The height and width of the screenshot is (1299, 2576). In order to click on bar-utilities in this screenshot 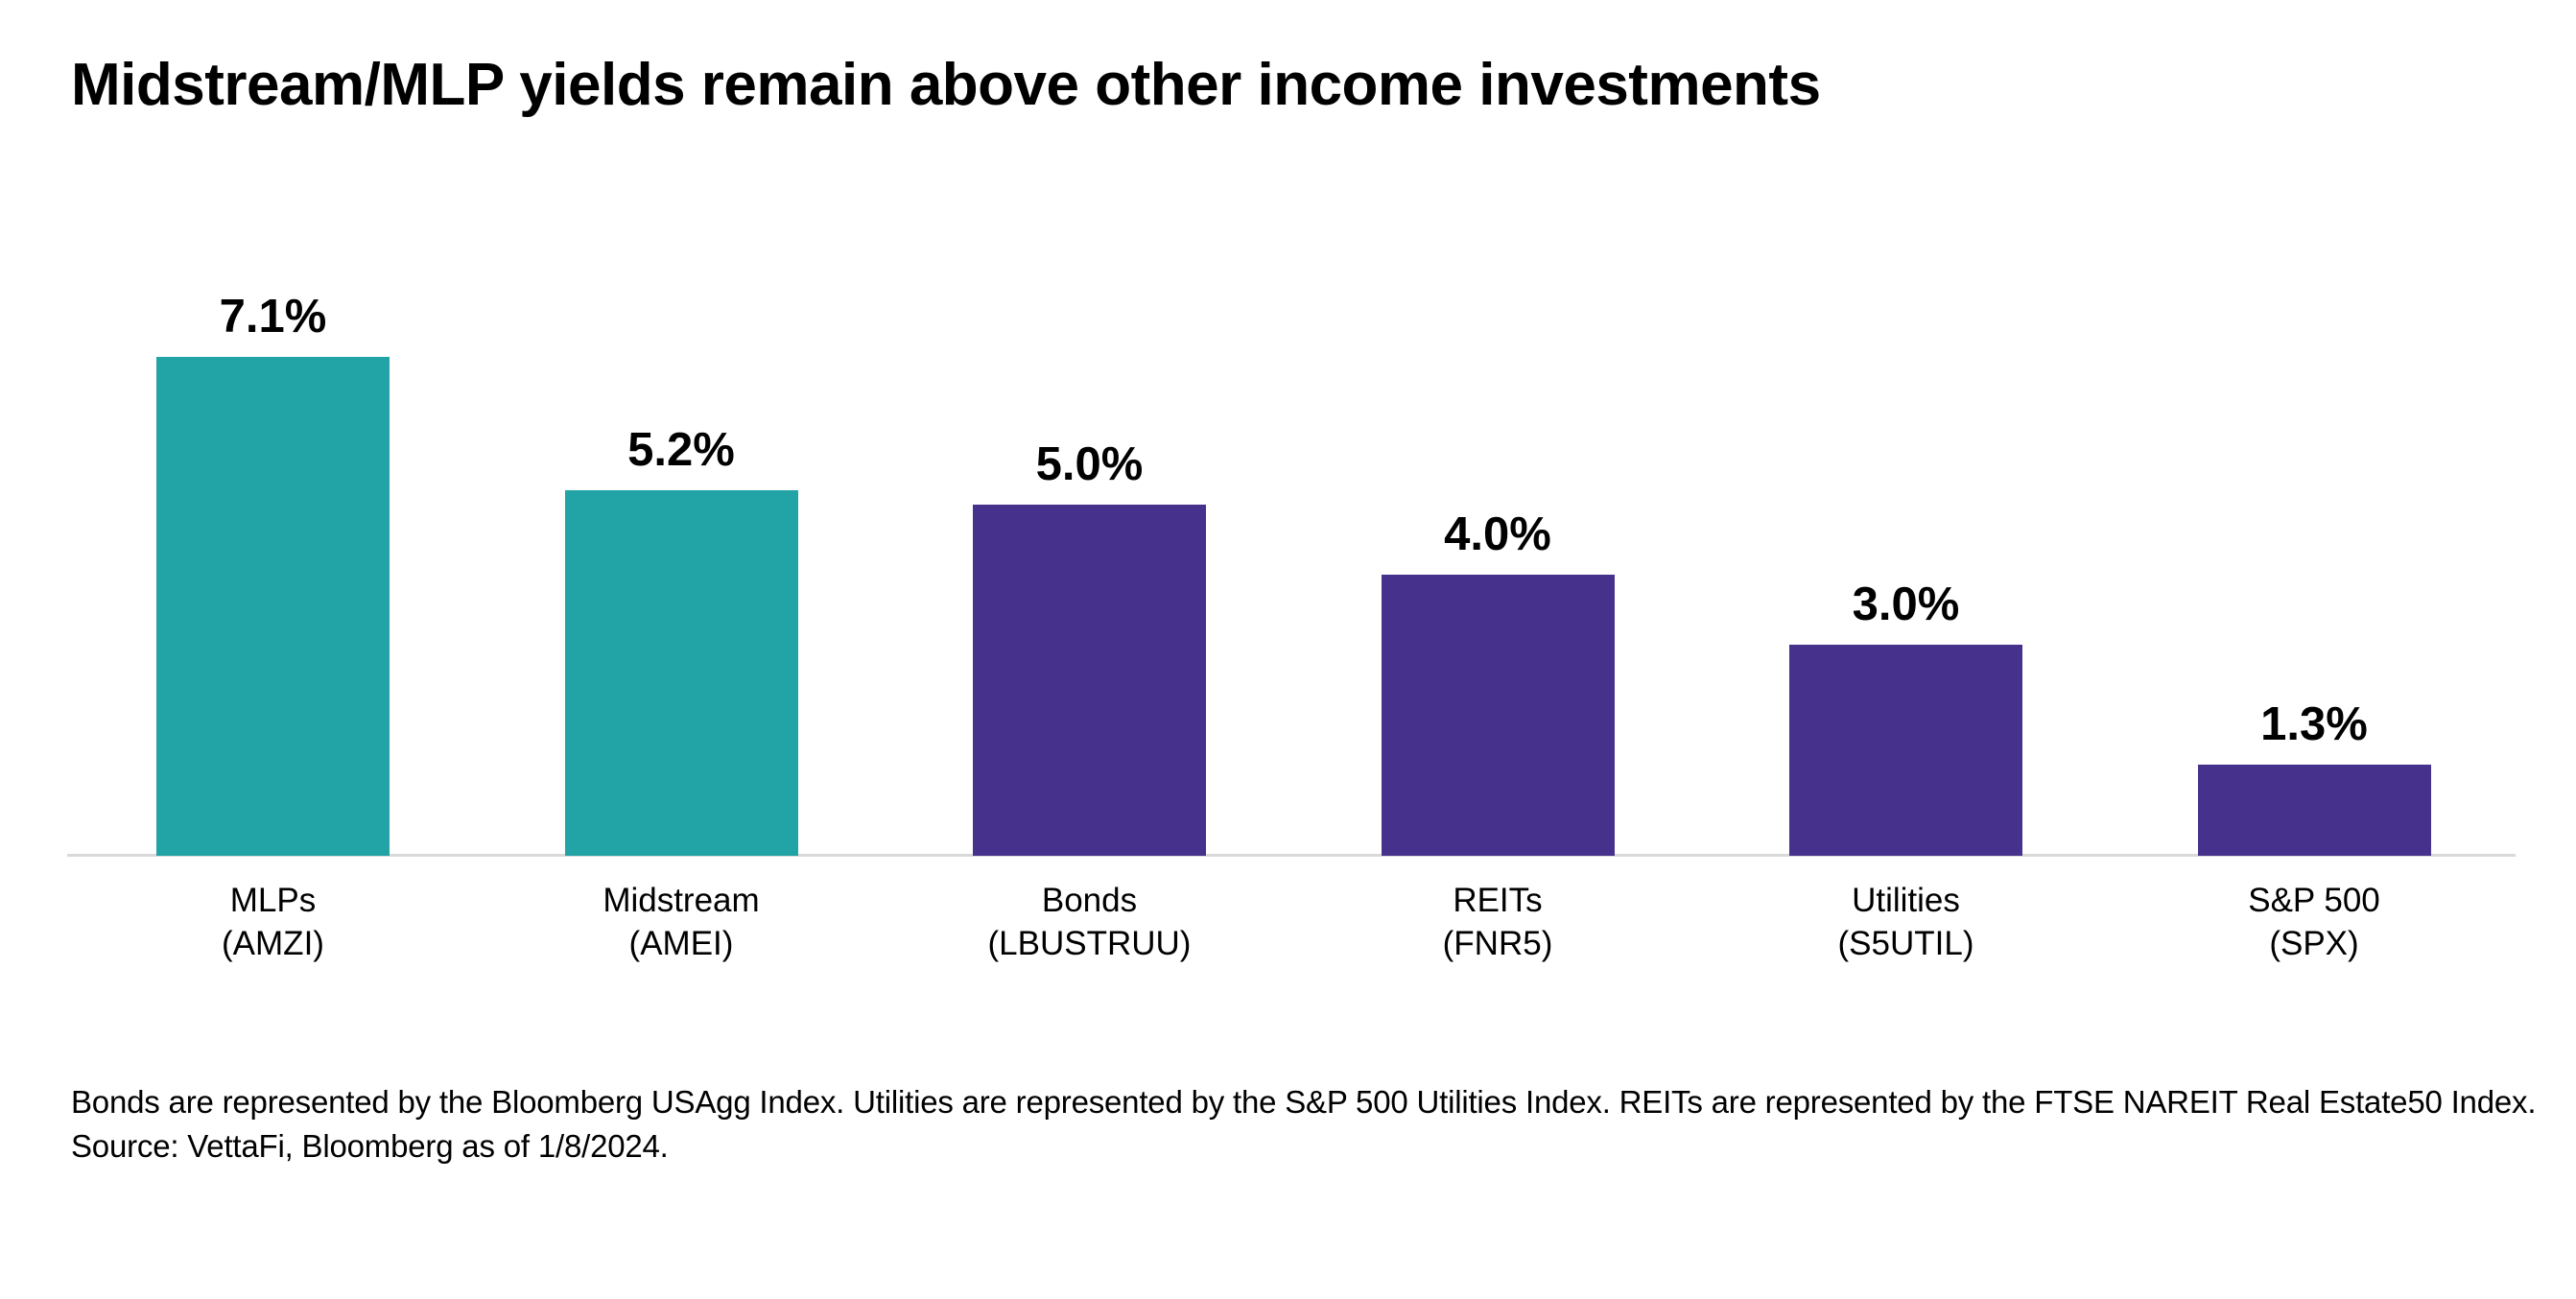, I will do `click(1906, 751)`.